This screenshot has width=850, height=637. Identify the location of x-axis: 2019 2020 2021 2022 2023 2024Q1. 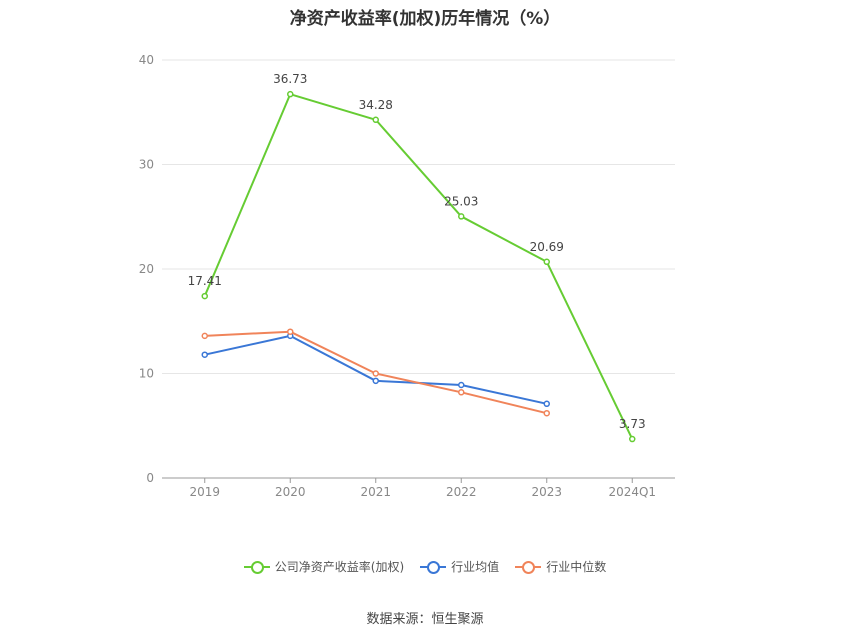
(418, 488).